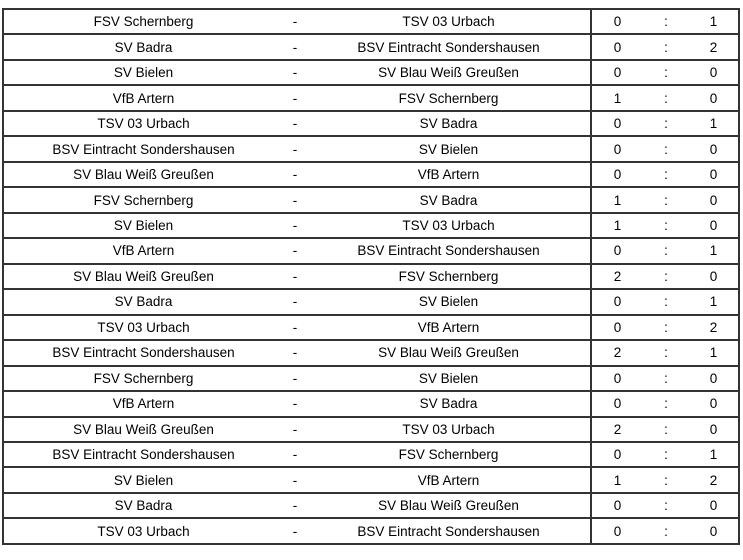 The height and width of the screenshot is (560, 743). I want to click on match-row: SV Bielen - SV Blau Weiß Greußen 0:0, so click(371, 72).